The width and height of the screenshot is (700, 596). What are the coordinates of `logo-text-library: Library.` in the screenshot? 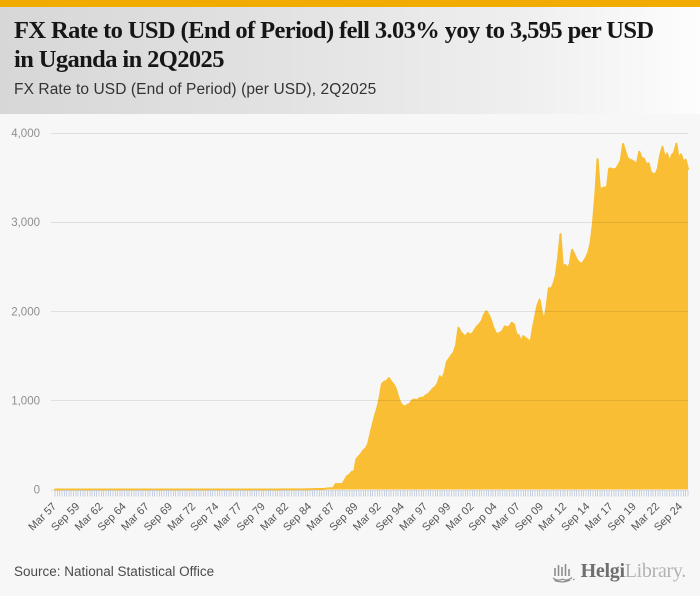 It's located at (655, 570).